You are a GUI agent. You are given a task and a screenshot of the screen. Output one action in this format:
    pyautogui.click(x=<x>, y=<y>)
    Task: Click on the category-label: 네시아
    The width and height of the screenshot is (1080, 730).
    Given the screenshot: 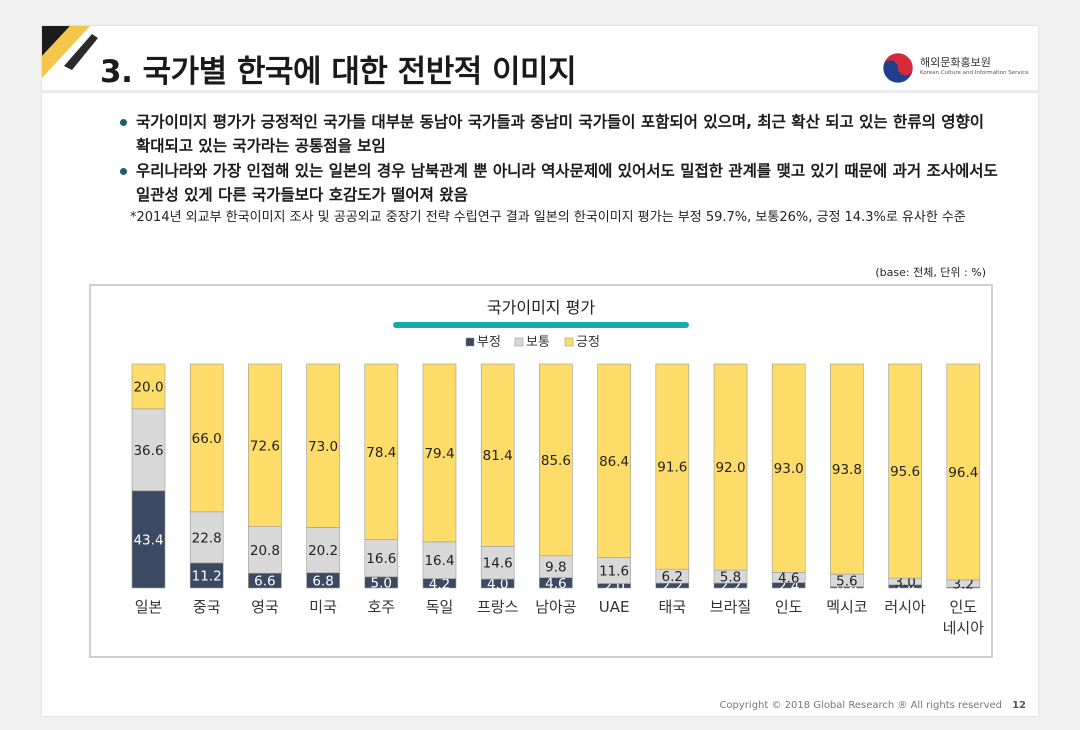 What is the action you would take?
    pyautogui.click(x=964, y=628)
    